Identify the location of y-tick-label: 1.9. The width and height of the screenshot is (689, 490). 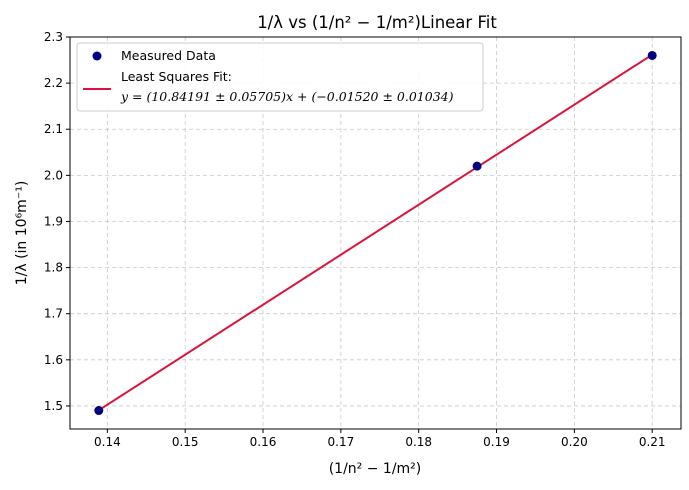
(53, 221).